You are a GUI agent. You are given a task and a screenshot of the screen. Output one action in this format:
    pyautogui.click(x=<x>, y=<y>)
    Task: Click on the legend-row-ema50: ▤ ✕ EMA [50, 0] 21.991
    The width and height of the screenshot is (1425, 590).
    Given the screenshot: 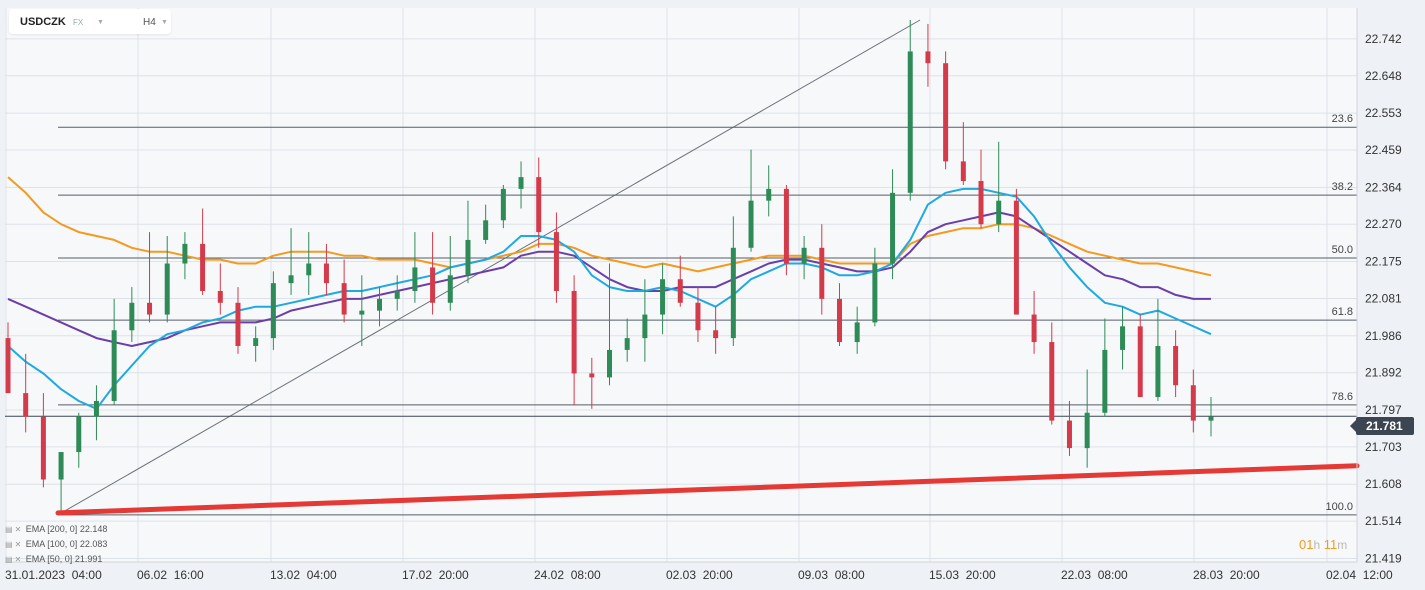 What is the action you would take?
    pyautogui.click(x=56, y=559)
    